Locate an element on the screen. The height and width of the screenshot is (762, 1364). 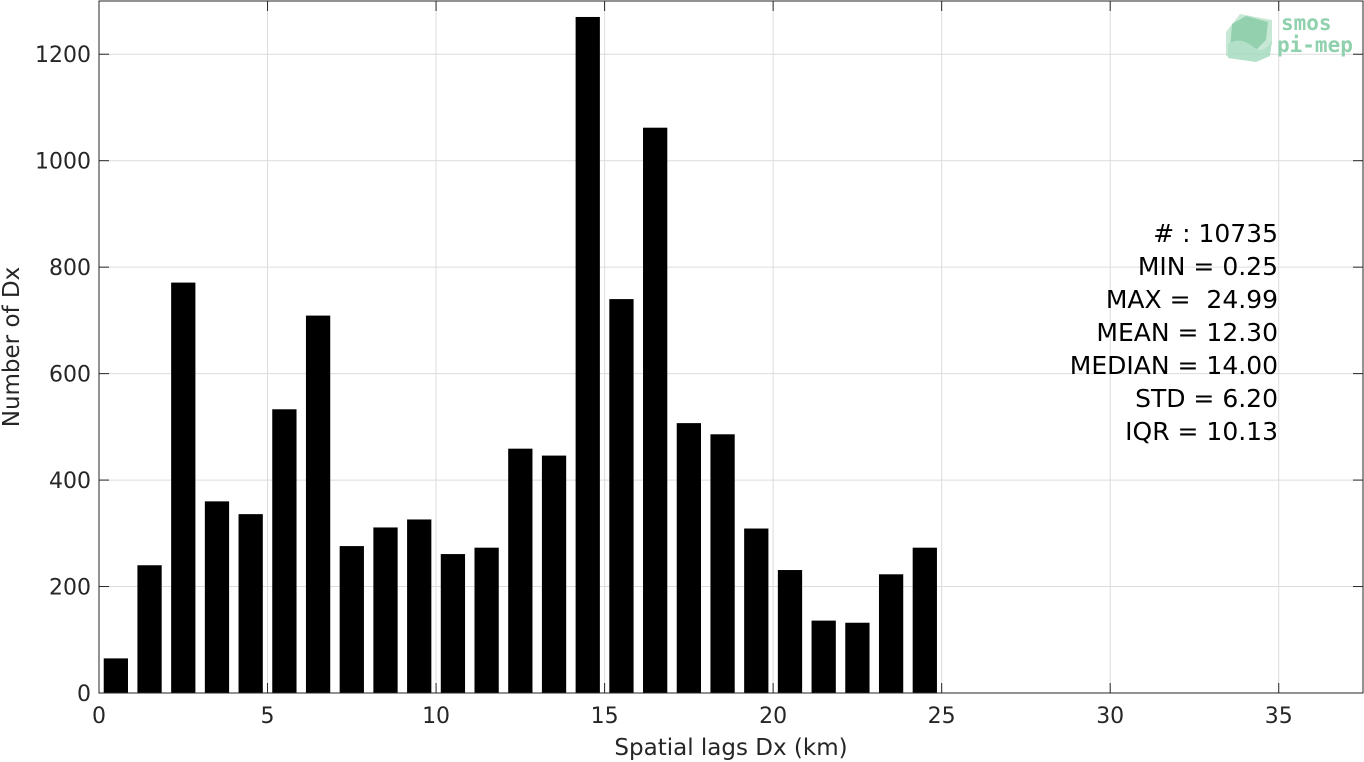
logo-mark-icon is located at coordinates (1249, 38).